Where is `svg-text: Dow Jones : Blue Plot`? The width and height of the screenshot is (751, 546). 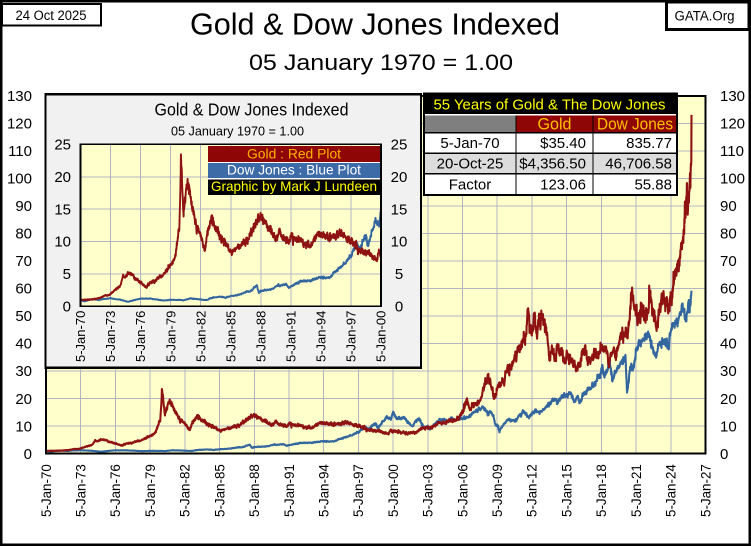 svg-text: Dow Jones : Blue Plot is located at coordinates (294, 170).